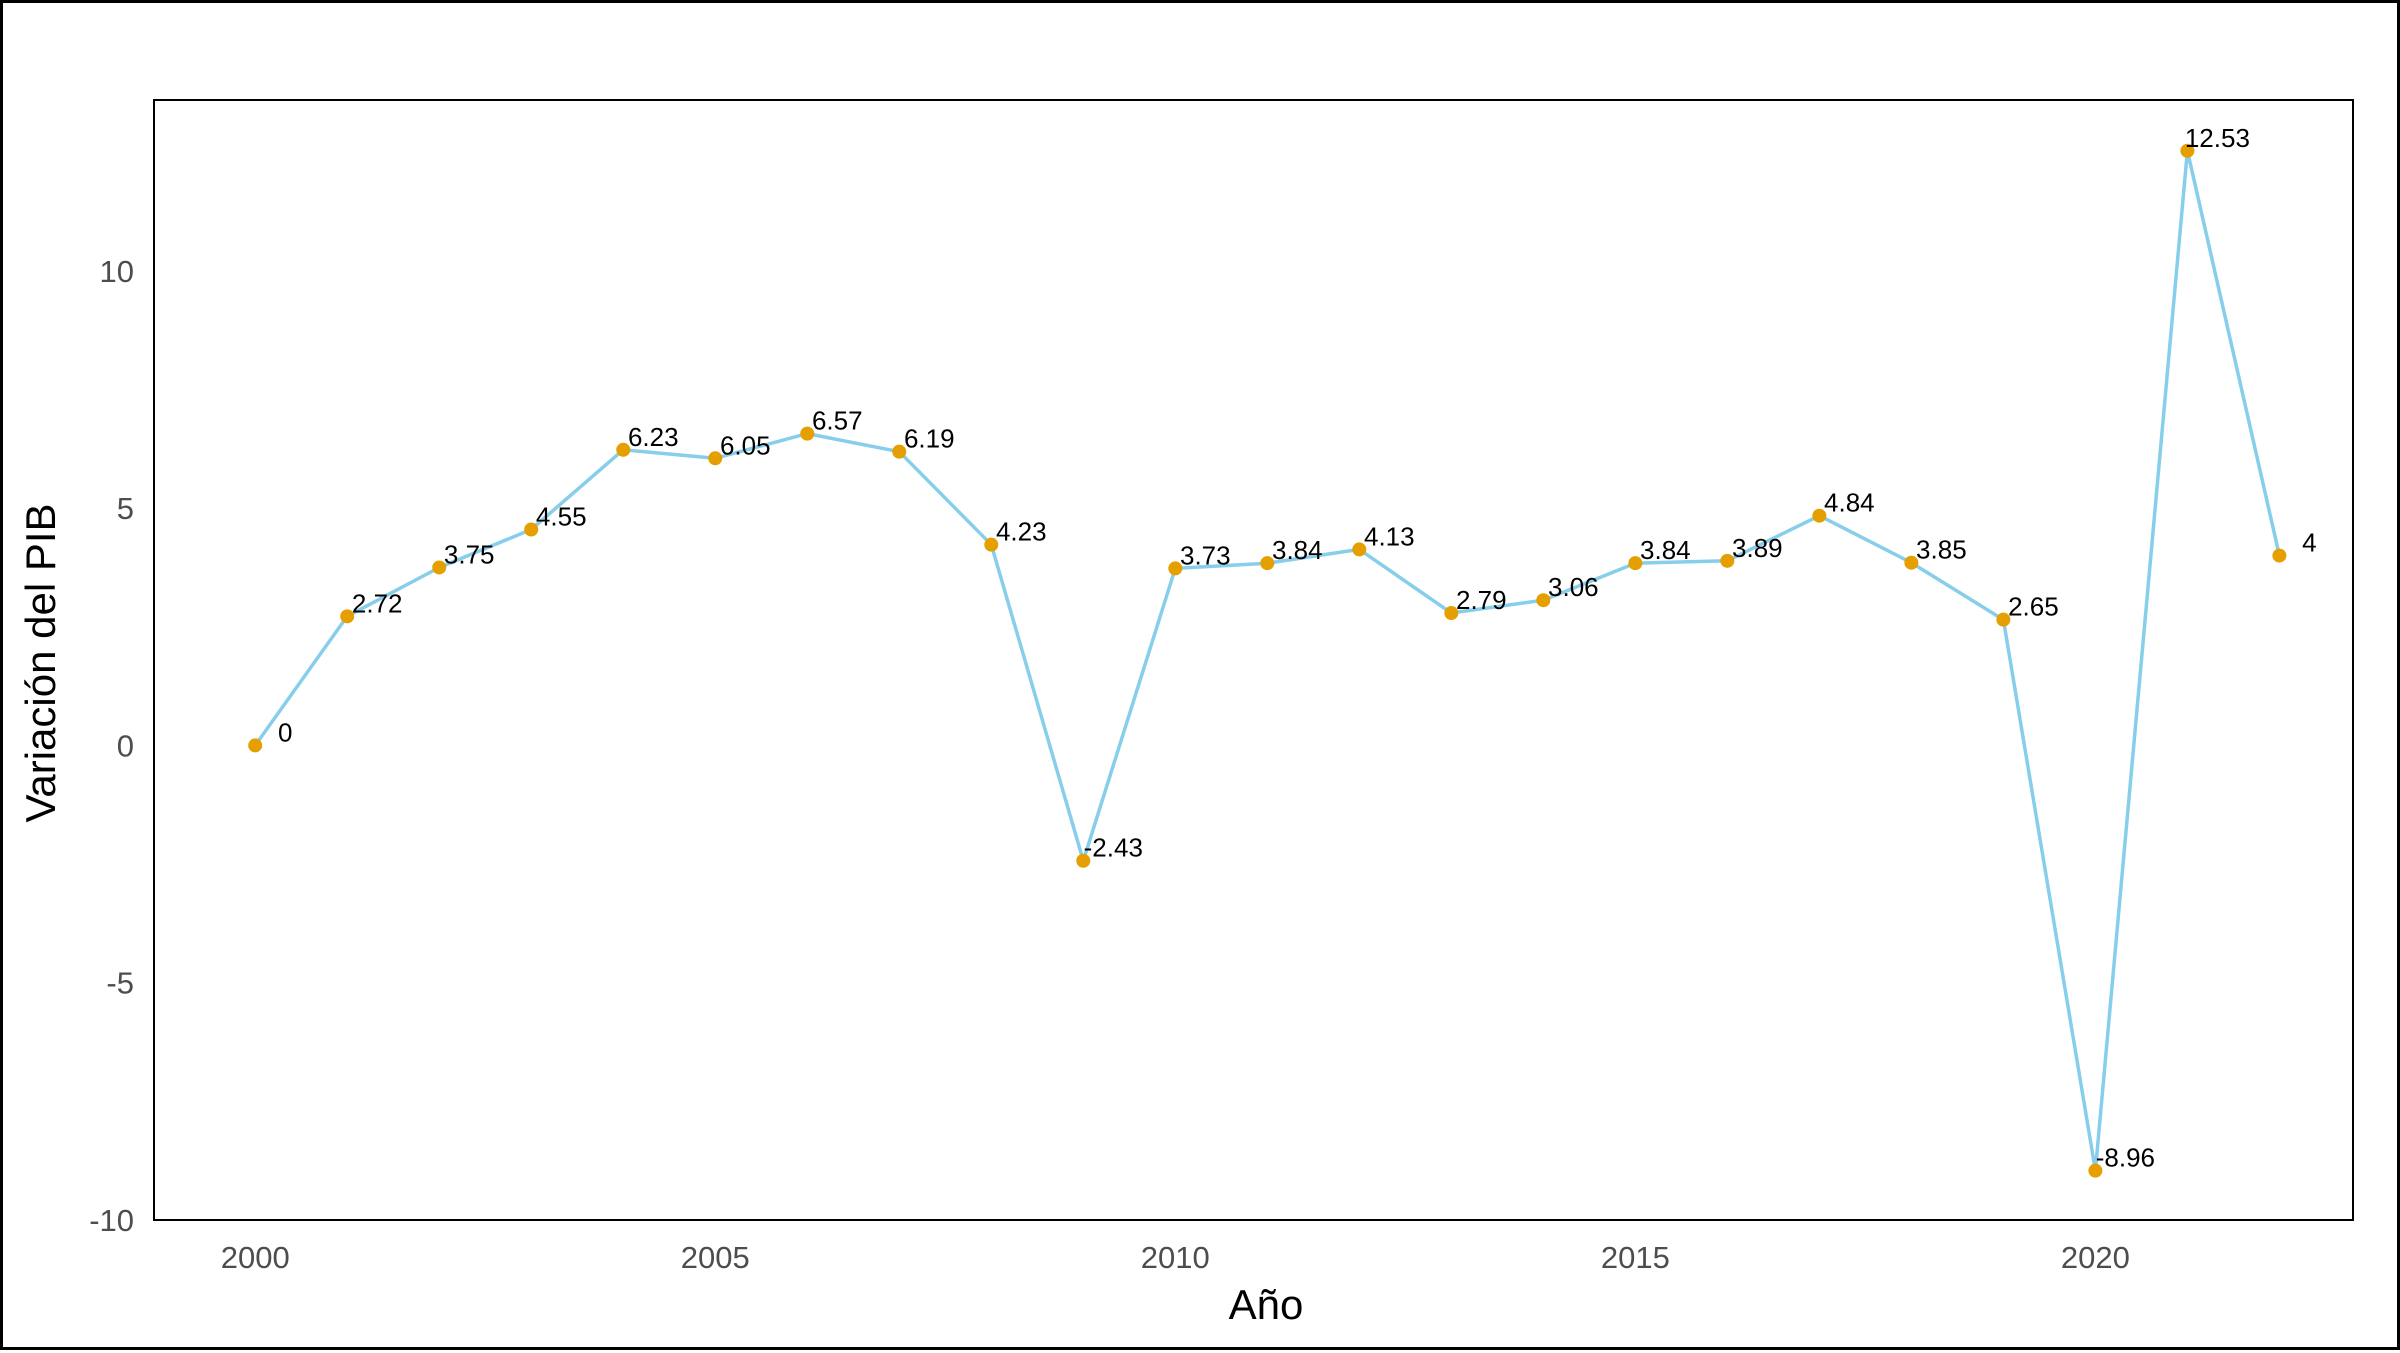 The width and height of the screenshot is (2400, 1353). I want to click on data-label: 4.23, so click(1021, 532).